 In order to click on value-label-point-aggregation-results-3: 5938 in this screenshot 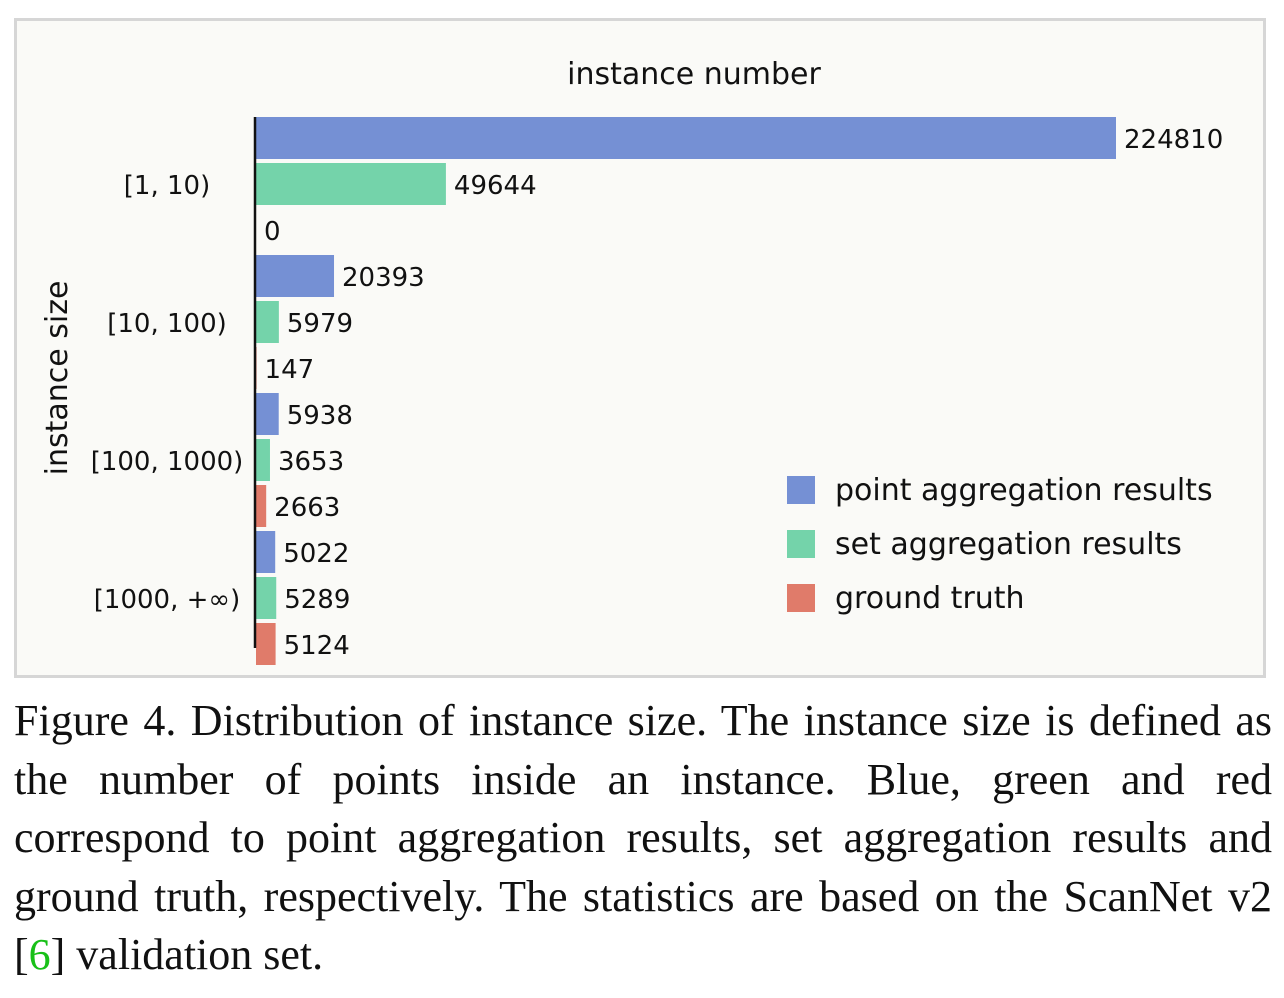, I will do `click(320, 416)`.